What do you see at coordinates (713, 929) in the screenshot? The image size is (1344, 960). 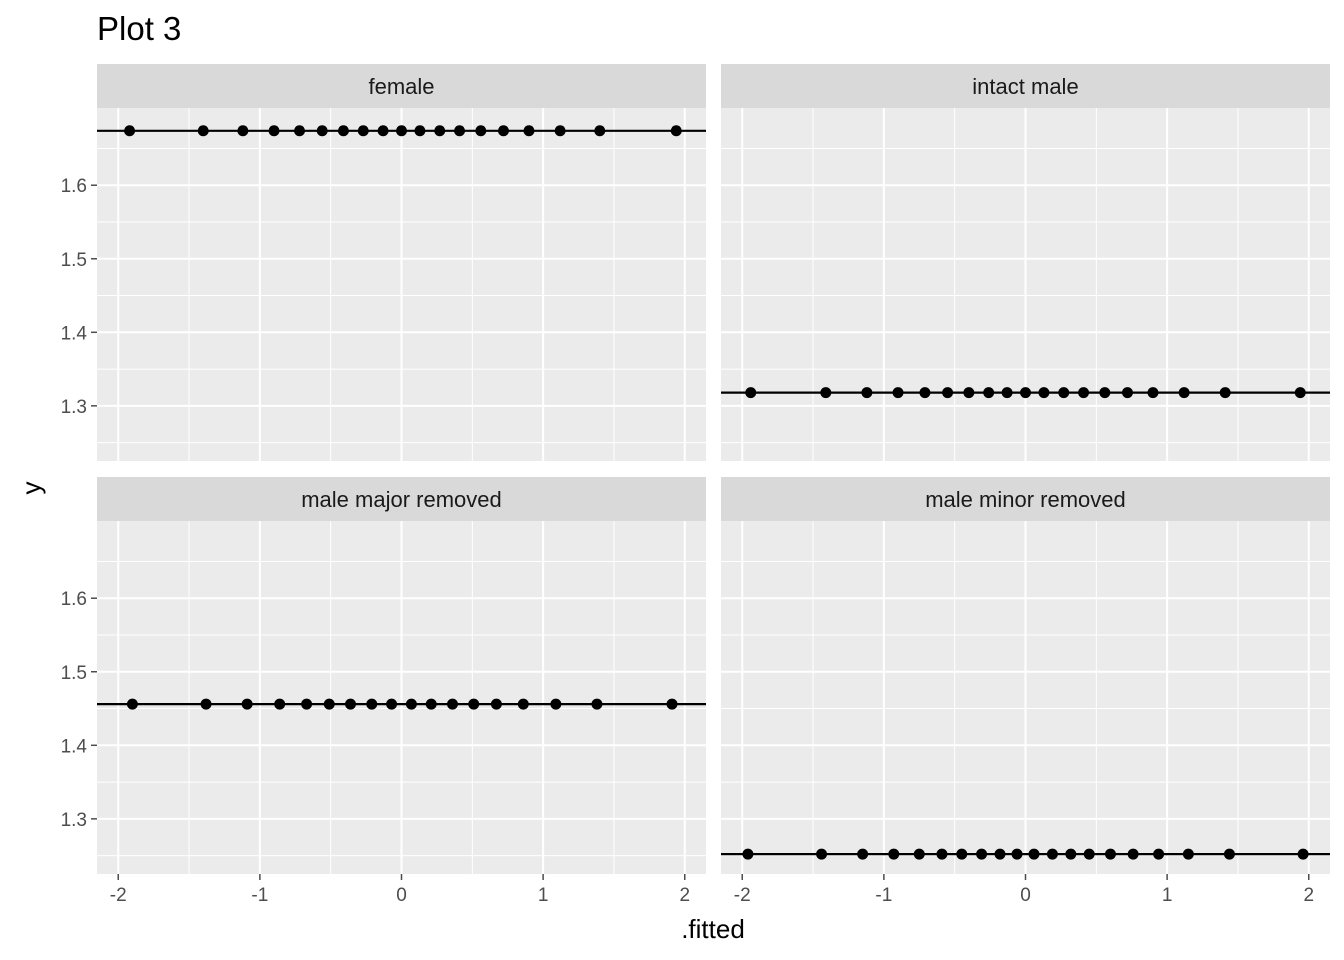 I see `x-axis-title: .fitted` at bounding box center [713, 929].